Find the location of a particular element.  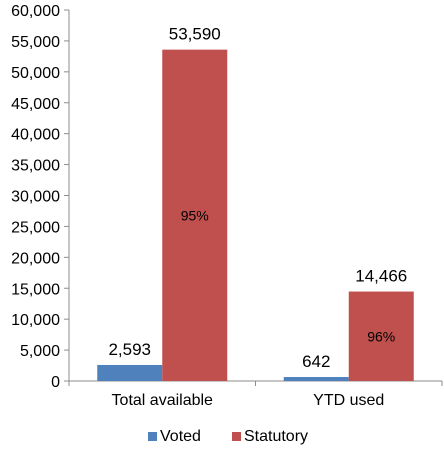

legend-swatch-statutory is located at coordinates (236, 436).